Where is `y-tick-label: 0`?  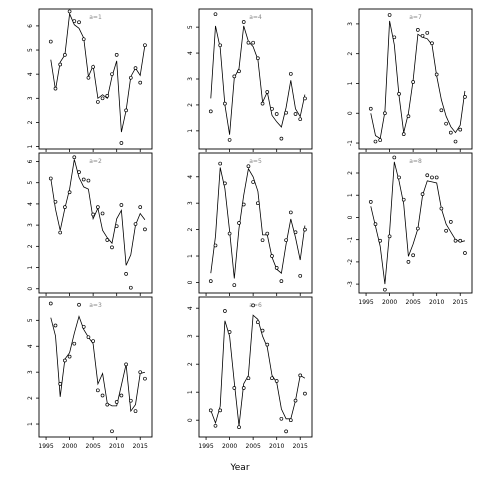 y-tick-label: 0 is located at coordinates (30, 289).